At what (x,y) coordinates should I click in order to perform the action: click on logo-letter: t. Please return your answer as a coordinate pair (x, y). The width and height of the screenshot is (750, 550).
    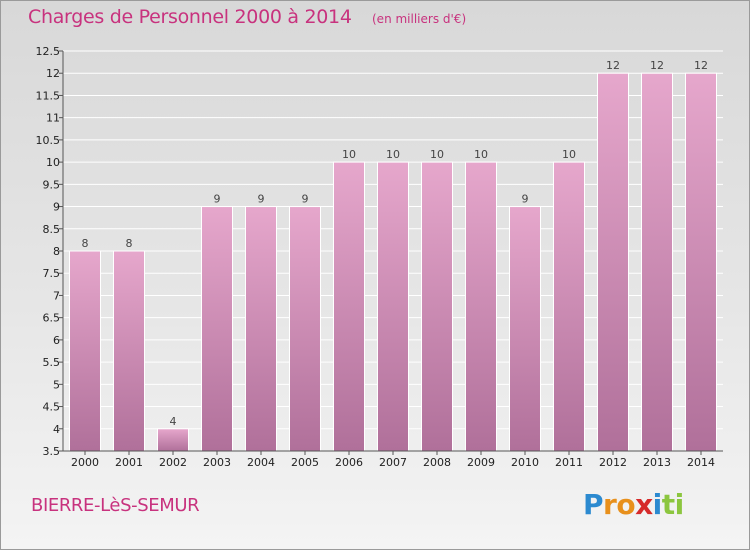
    Looking at the image, I should click on (668, 504).